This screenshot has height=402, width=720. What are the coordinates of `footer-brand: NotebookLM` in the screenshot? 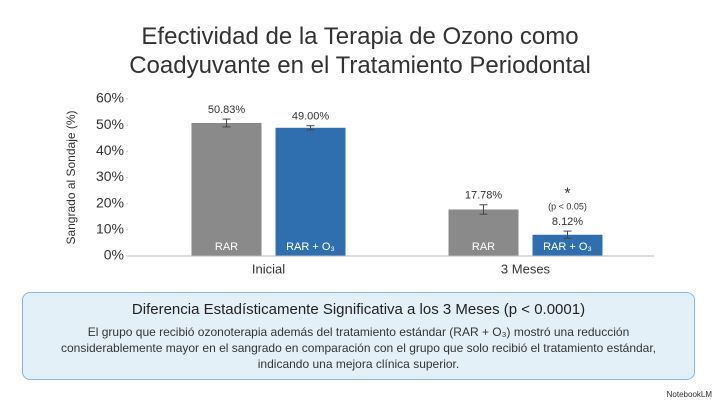 It's located at (689, 394).